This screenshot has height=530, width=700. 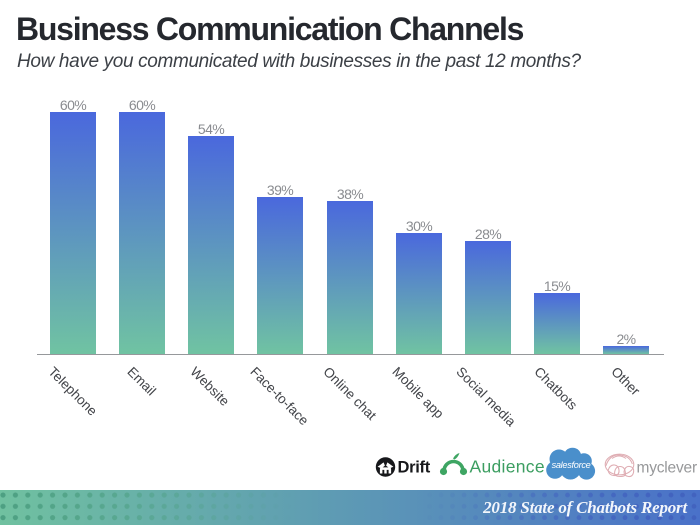 What do you see at coordinates (507, 467) in the screenshot?
I see `svg-text: Audience` at bounding box center [507, 467].